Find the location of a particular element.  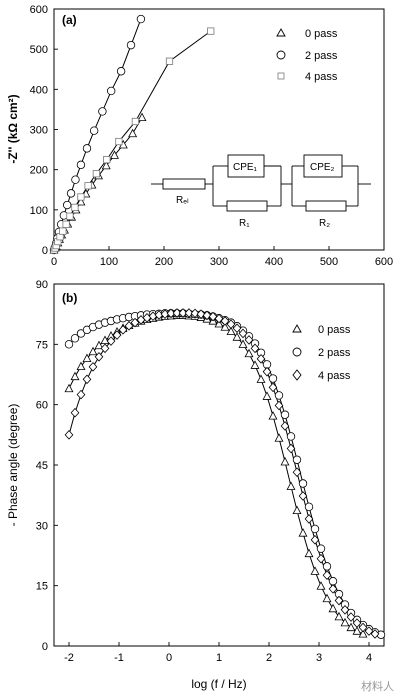

x-tick-label: 400 is located at coordinates (274, 262).